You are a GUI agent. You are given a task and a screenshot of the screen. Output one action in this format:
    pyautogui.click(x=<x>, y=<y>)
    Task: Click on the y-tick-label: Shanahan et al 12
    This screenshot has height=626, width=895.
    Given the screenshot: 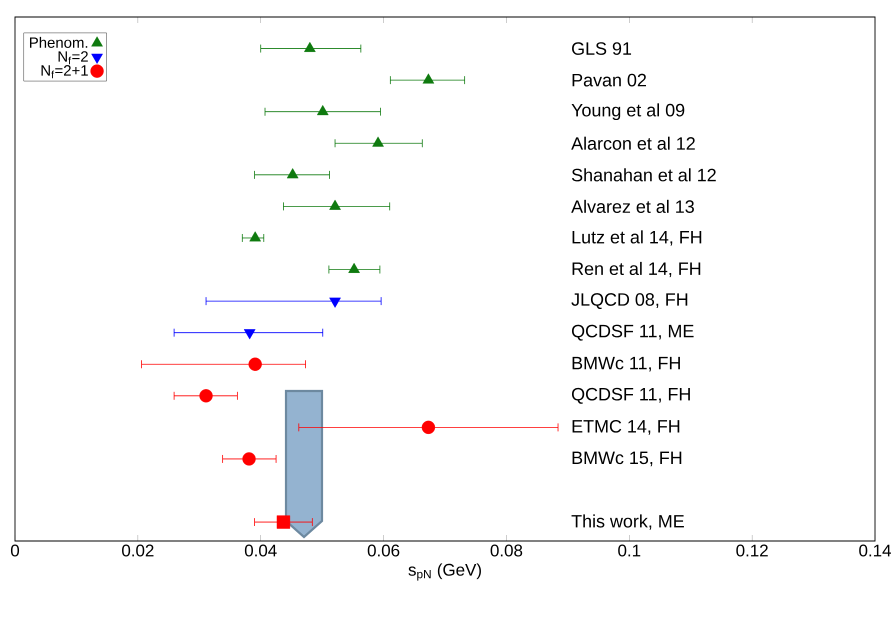 What is the action you would take?
    pyautogui.click(x=644, y=175)
    